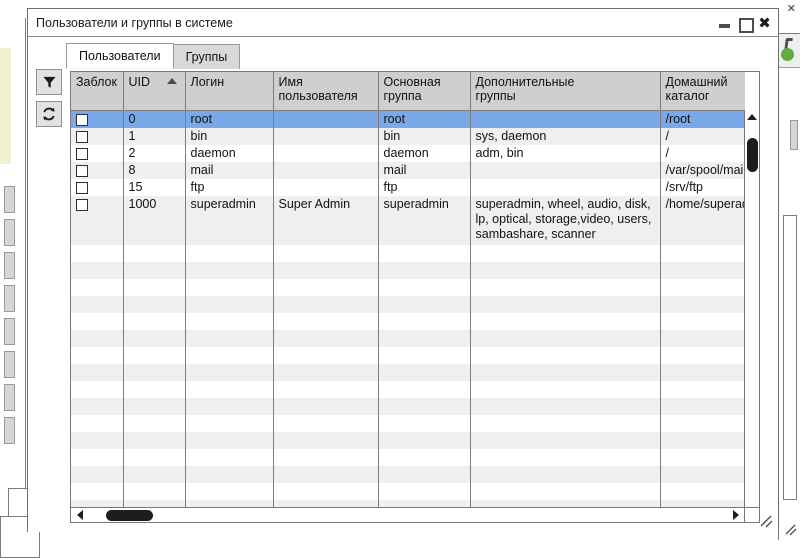 This screenshot has width=800, height=558. I want to click on cell-extra: adm, bin, so click(565, 153).